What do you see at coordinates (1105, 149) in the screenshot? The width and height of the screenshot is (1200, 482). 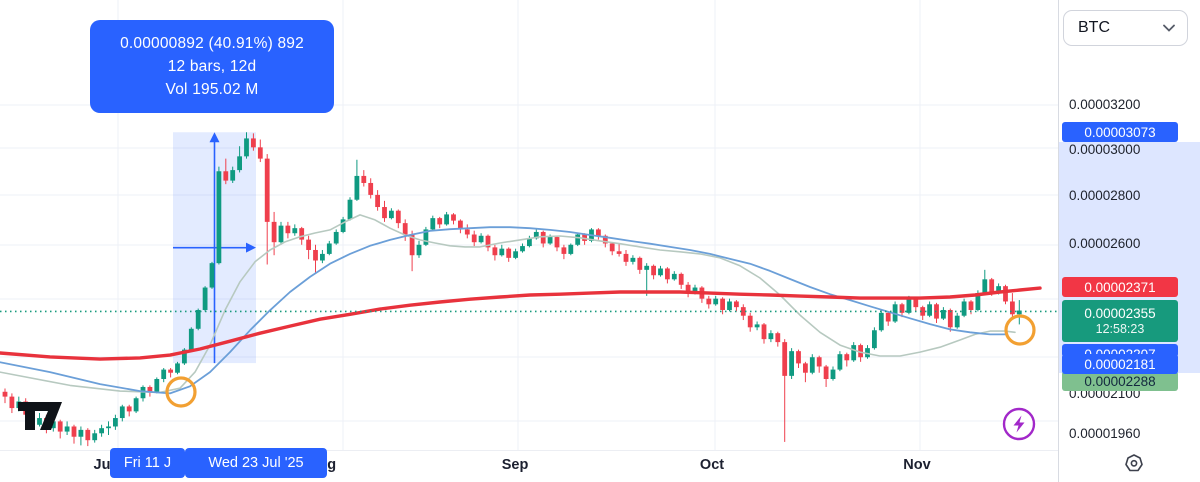 I see `price-axis-label: 0.00003000` at bounding box center [1105, 149].